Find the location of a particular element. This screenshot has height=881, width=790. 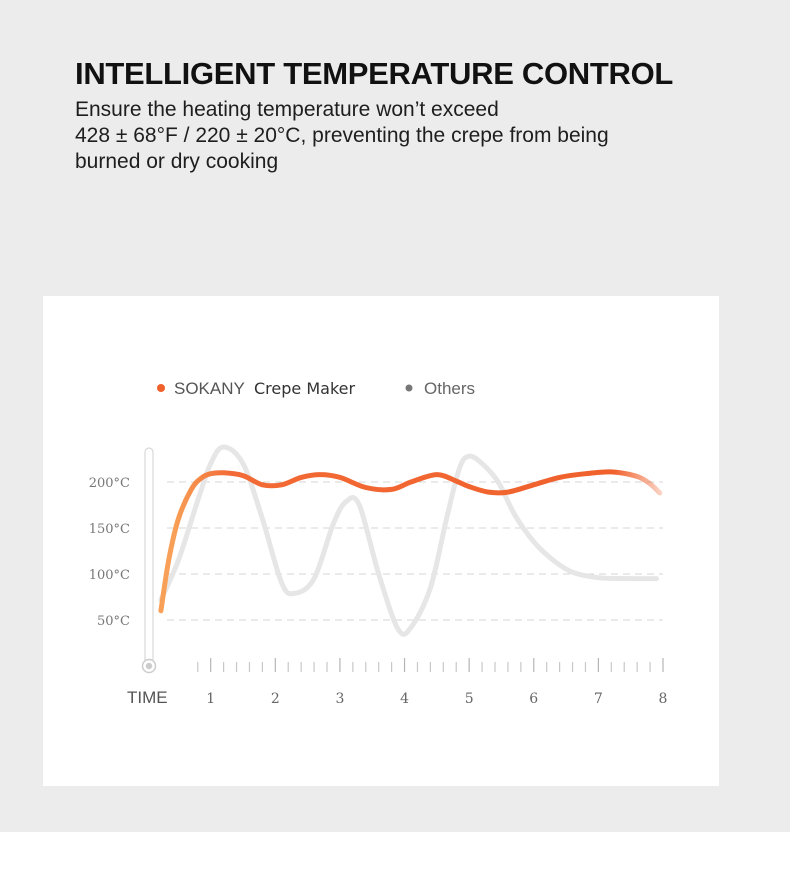

legend-others-label: Others is located at coordinates (449, 388).